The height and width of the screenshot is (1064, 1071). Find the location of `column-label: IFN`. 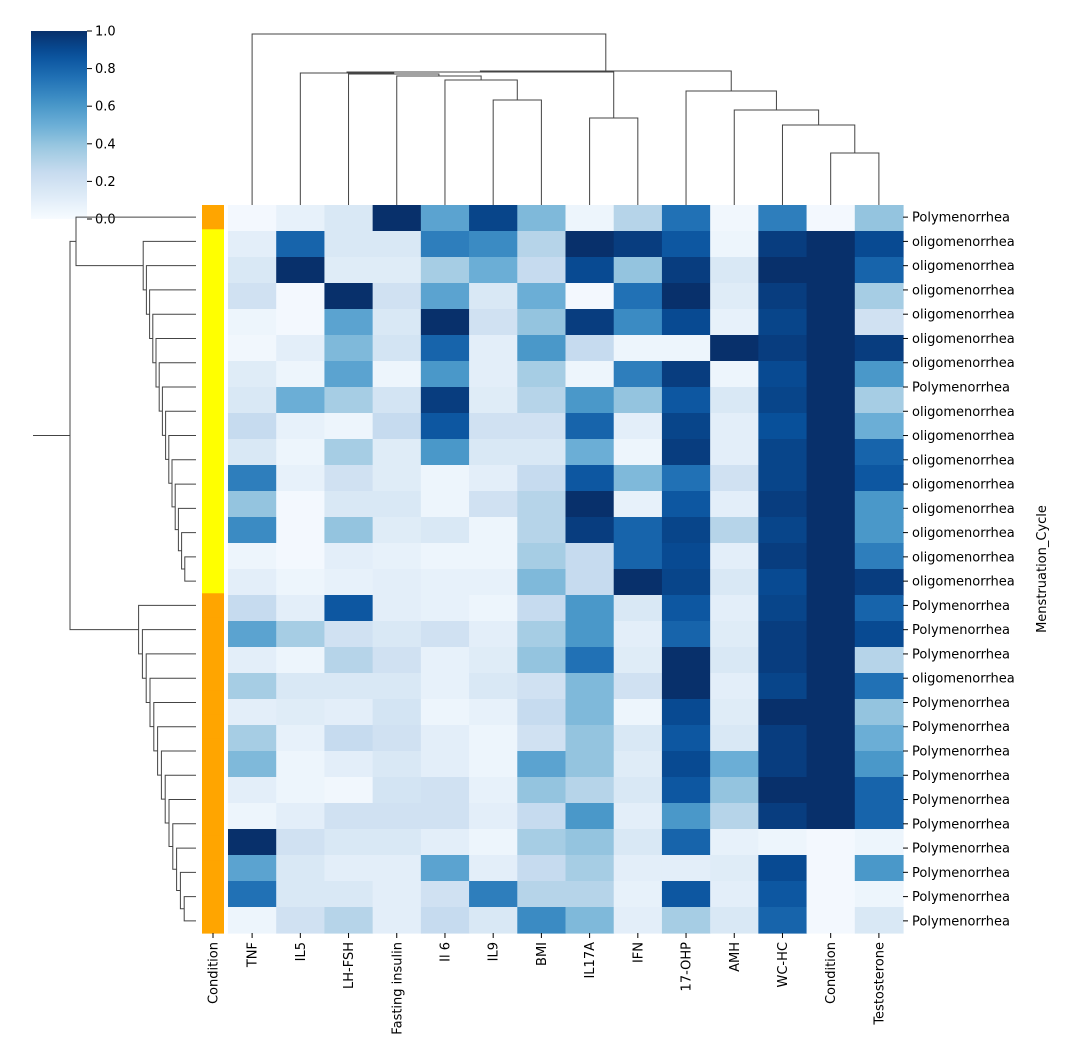

column-label: IFN is located at coordinates (638, 952).